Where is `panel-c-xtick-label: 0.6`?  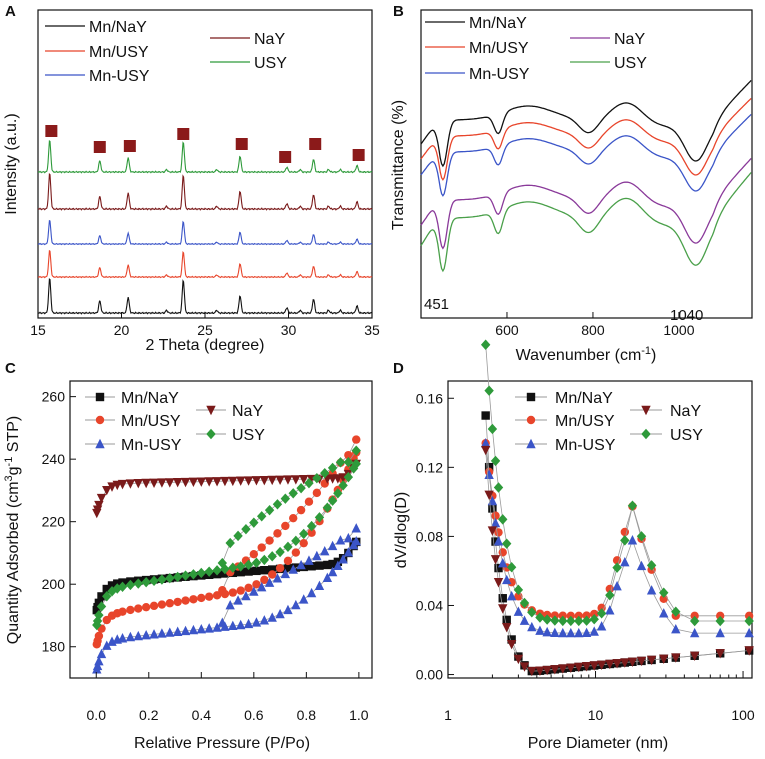
panel-c-xtick-label: 0.6 is located at coordinates (254, 715).